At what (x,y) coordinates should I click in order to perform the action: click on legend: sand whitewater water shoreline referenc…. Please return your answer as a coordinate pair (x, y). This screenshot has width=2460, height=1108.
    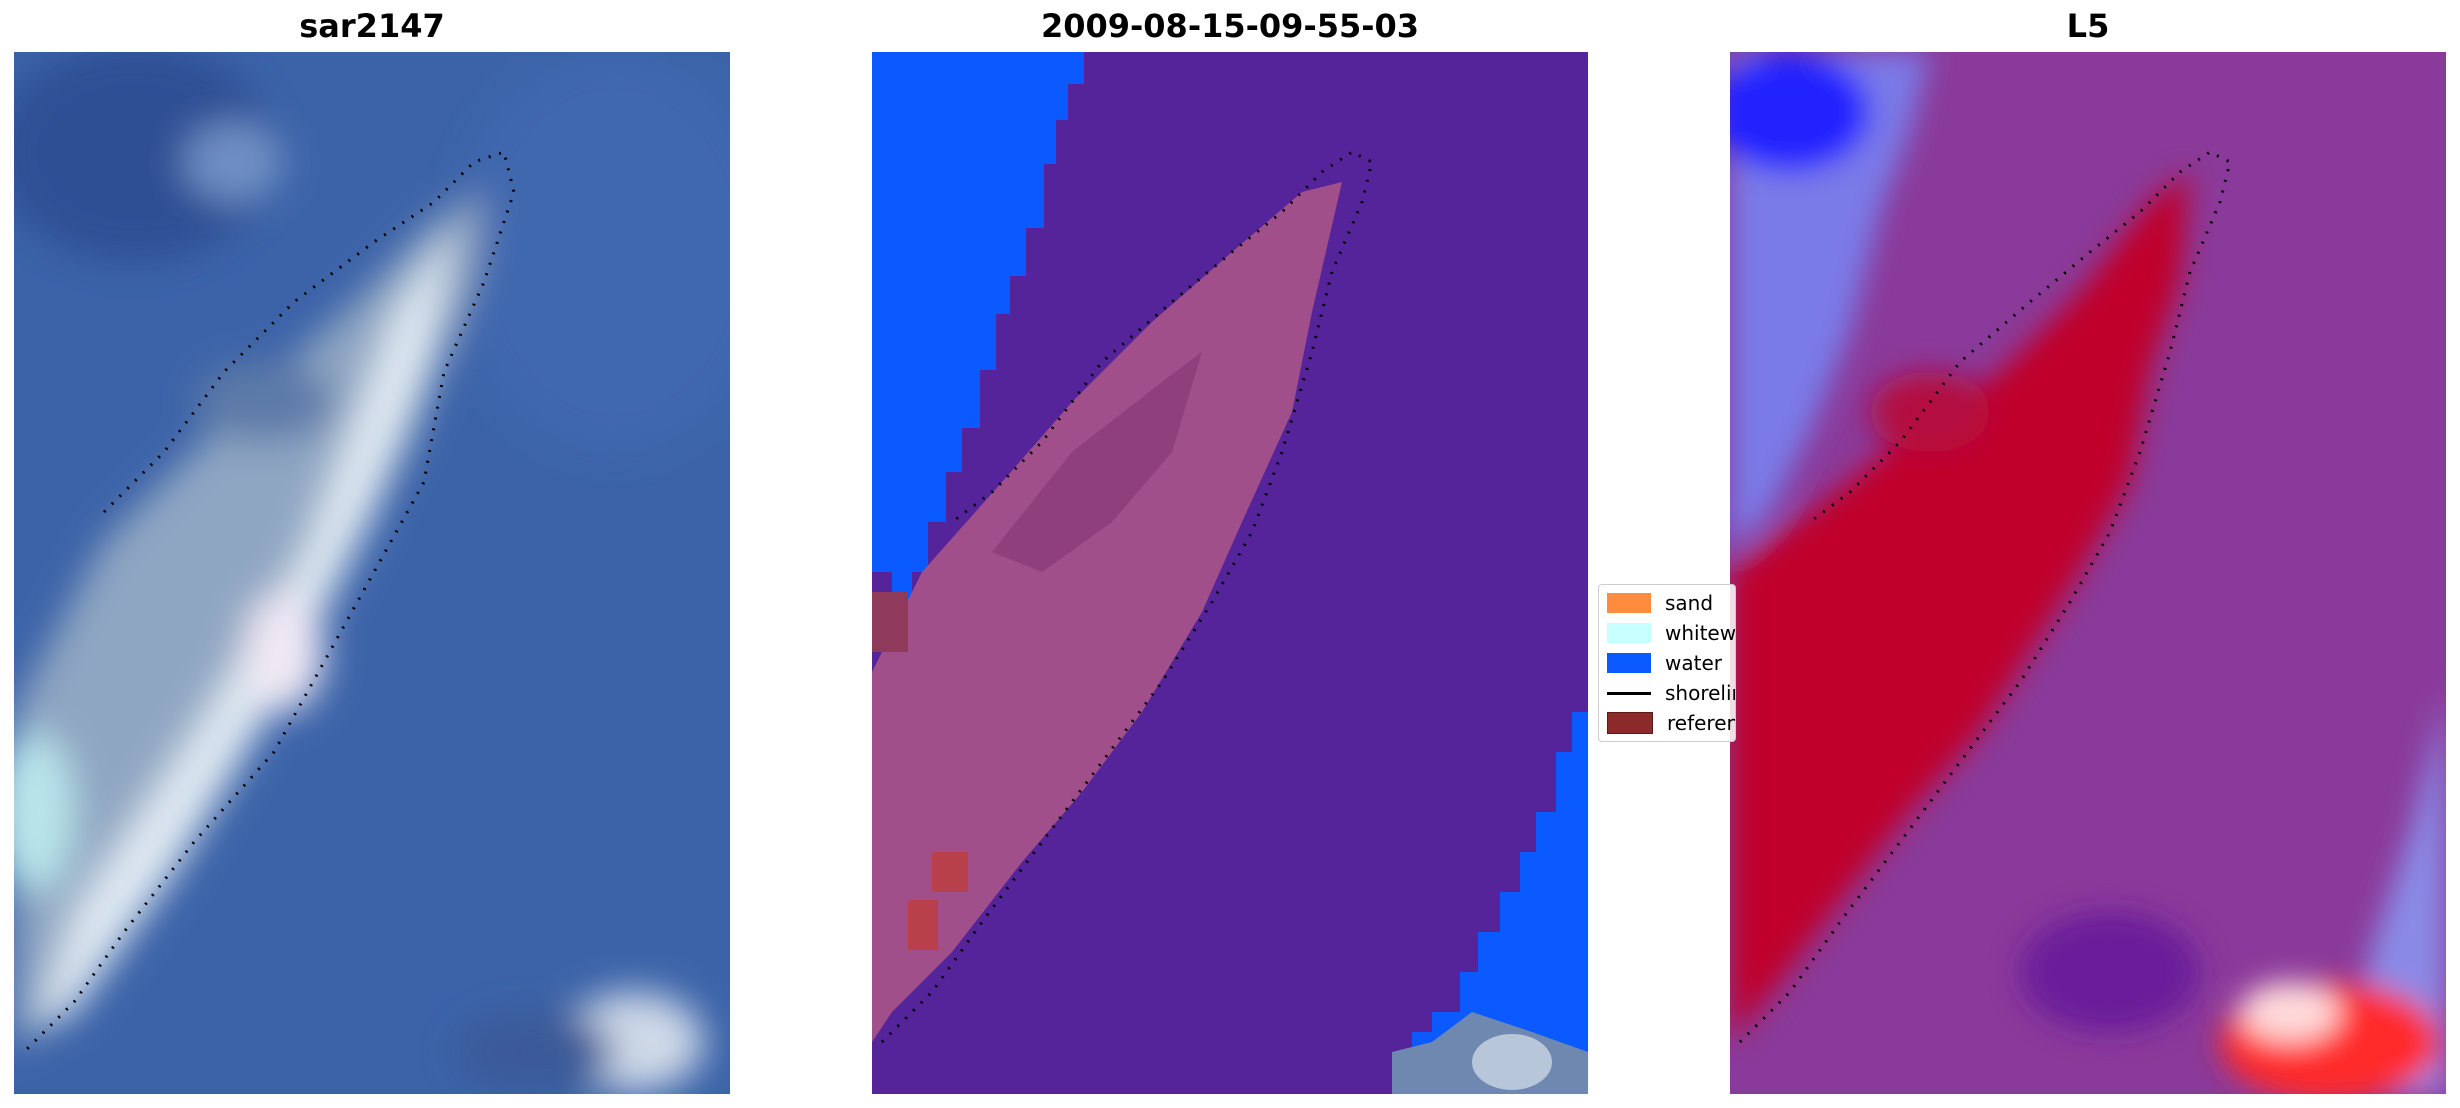
    Looking at the image, I should click on (1667, 663).